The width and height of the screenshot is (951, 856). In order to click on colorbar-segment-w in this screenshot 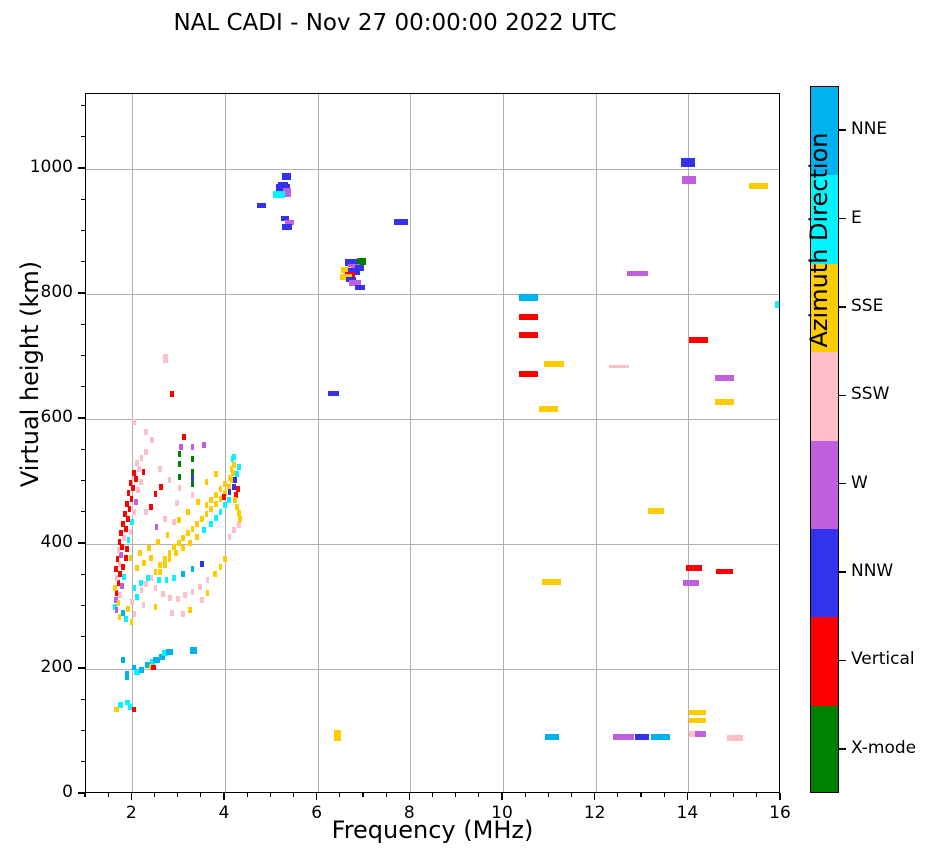, I will do `click(824, 485)`.